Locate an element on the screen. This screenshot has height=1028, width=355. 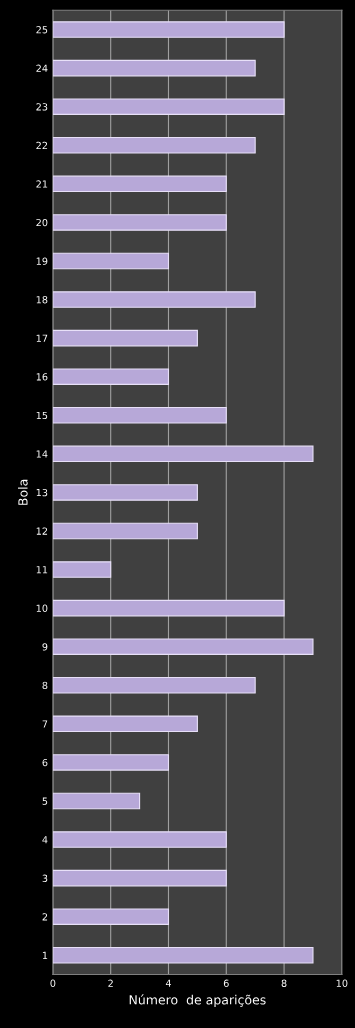
y-tick-label: 4 is located at coordinates (45, 840).